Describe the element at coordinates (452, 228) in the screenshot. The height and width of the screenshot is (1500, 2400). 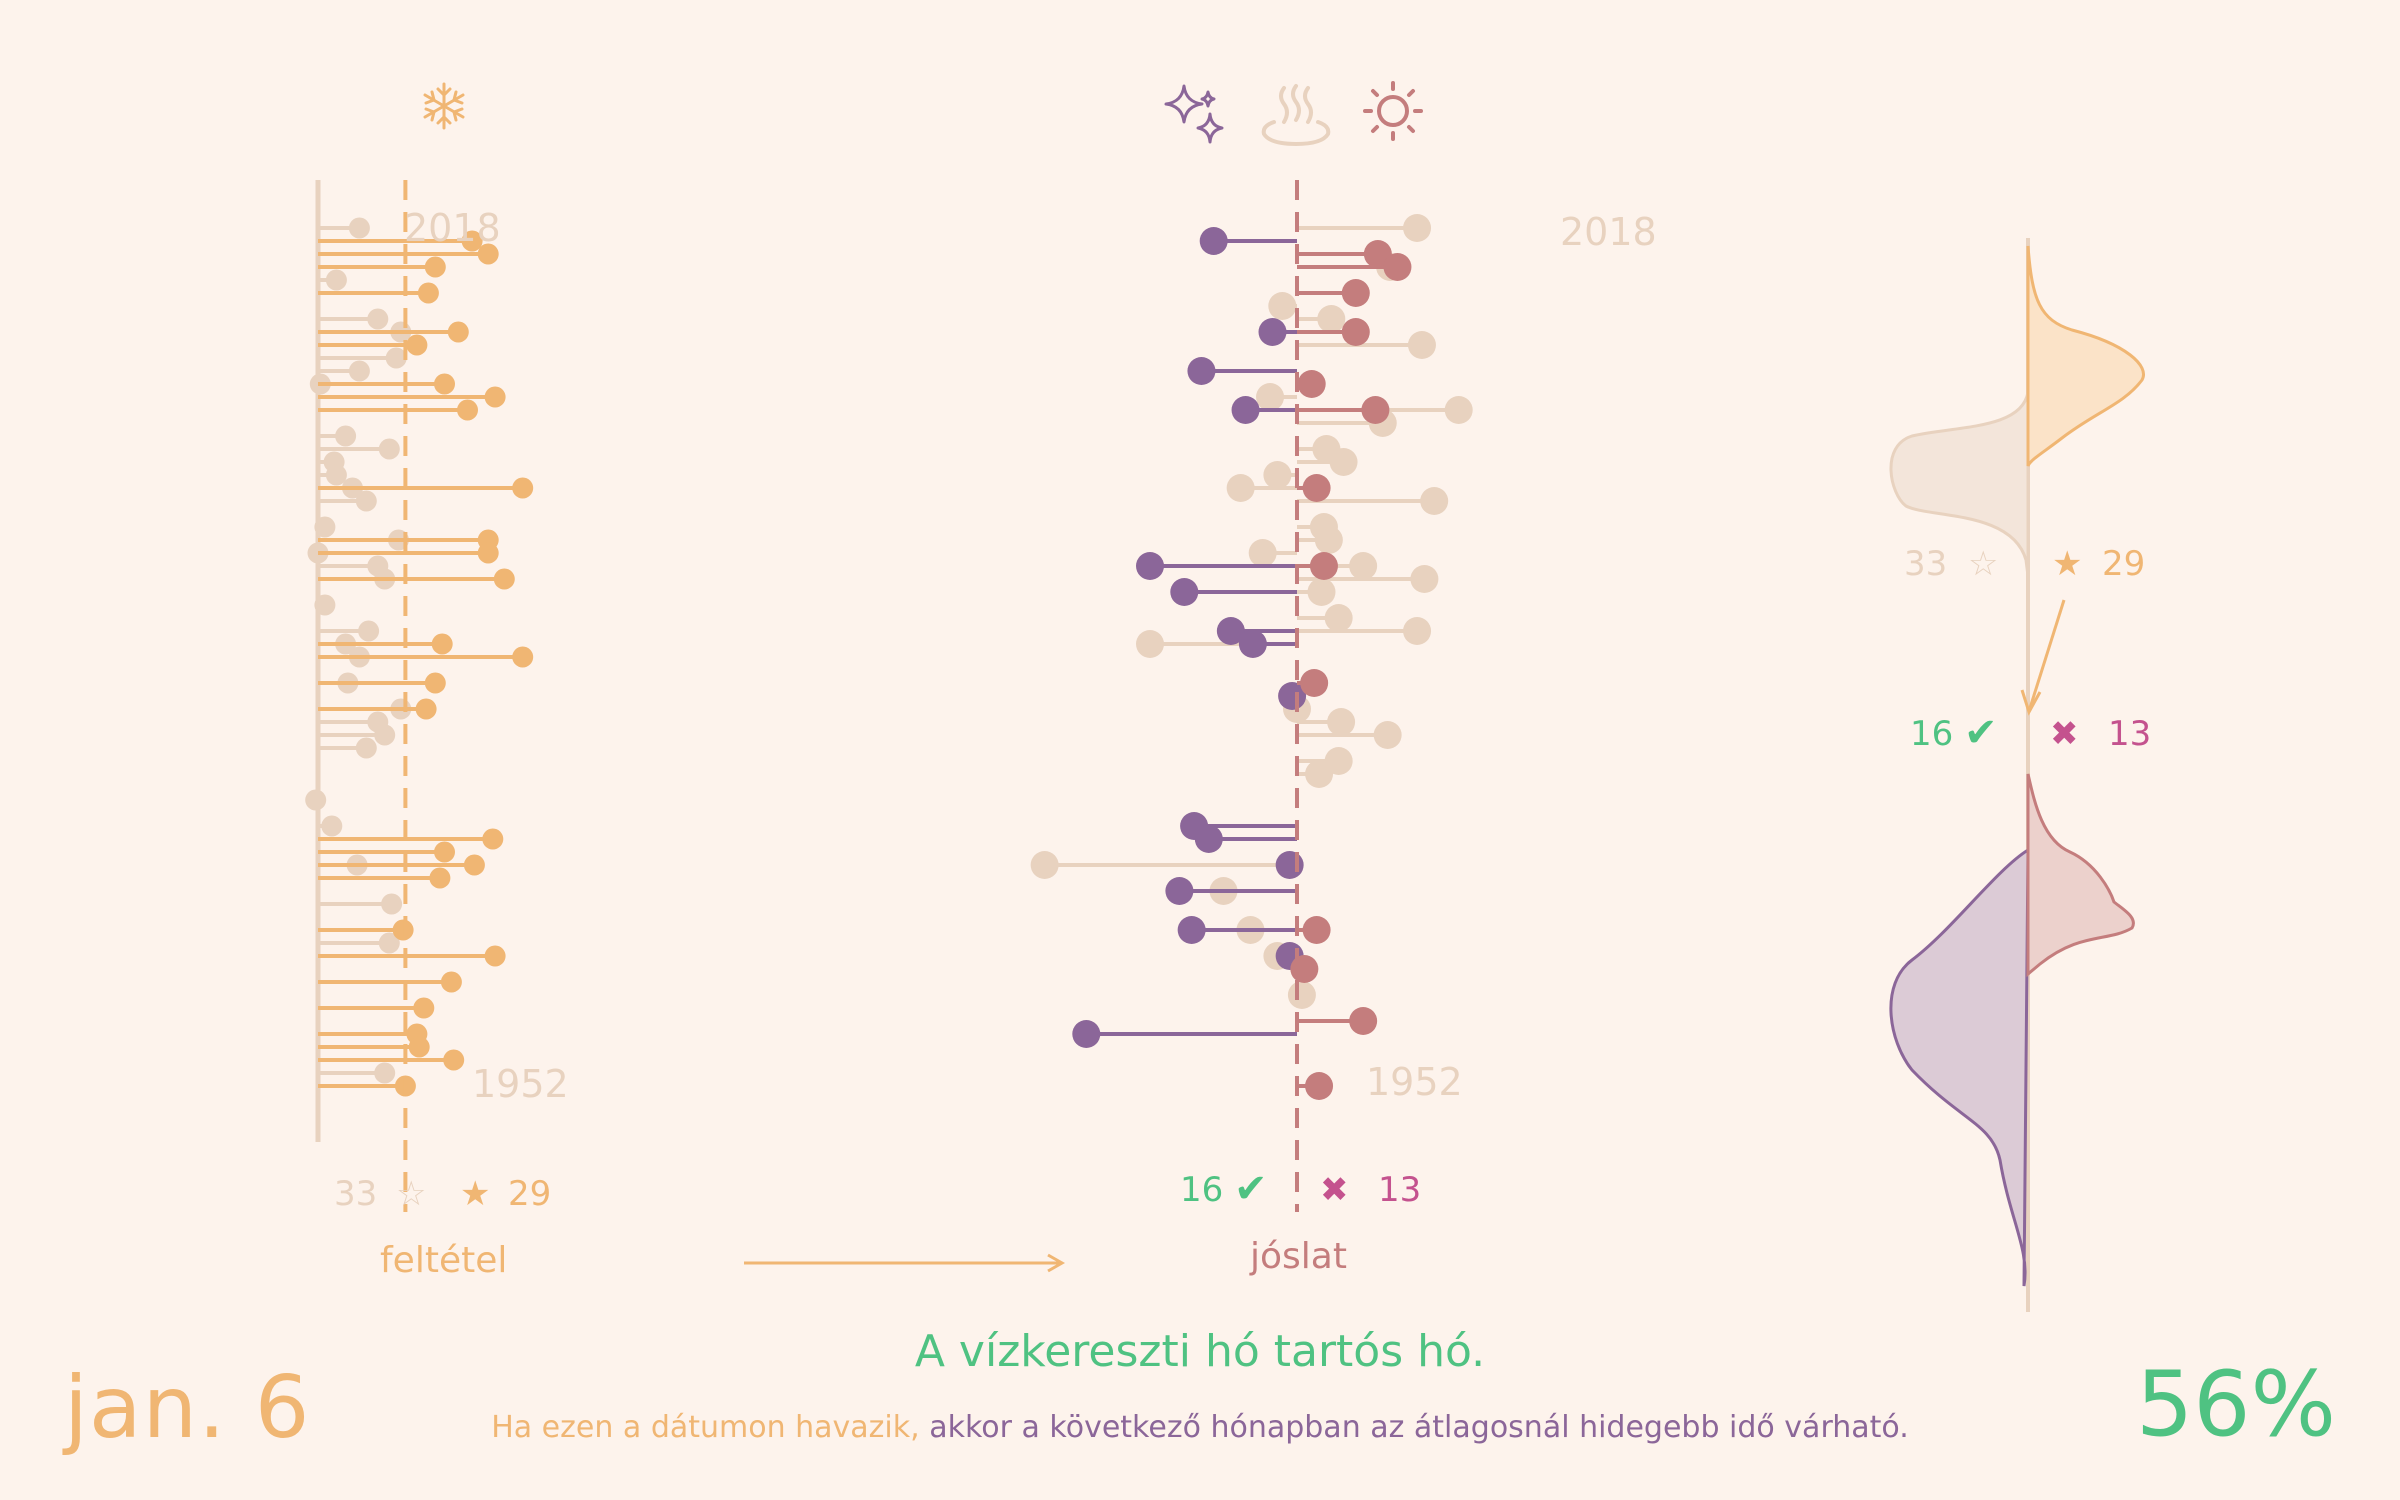
I see `year-label-top-left: 2018` at that location.